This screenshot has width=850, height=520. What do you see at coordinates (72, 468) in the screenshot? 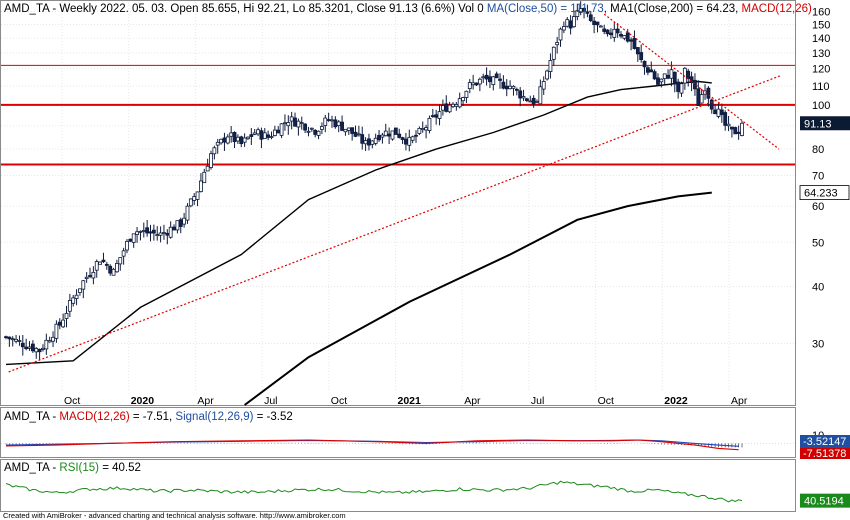
I see `rsi-header: AMD_TA - RSI(15) = 40.52` at bounding box center [72, 468].